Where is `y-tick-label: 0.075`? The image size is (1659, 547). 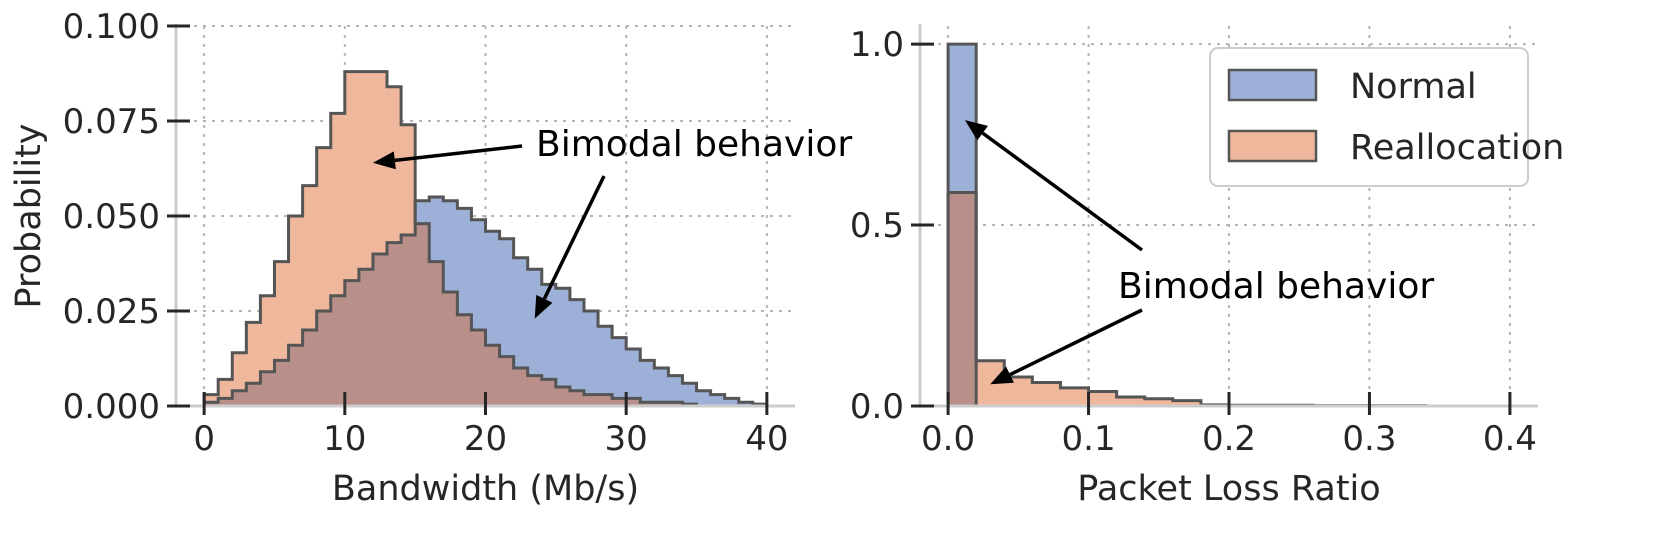 y-tick-label: 0.075 is located at coordinates (111, 122).